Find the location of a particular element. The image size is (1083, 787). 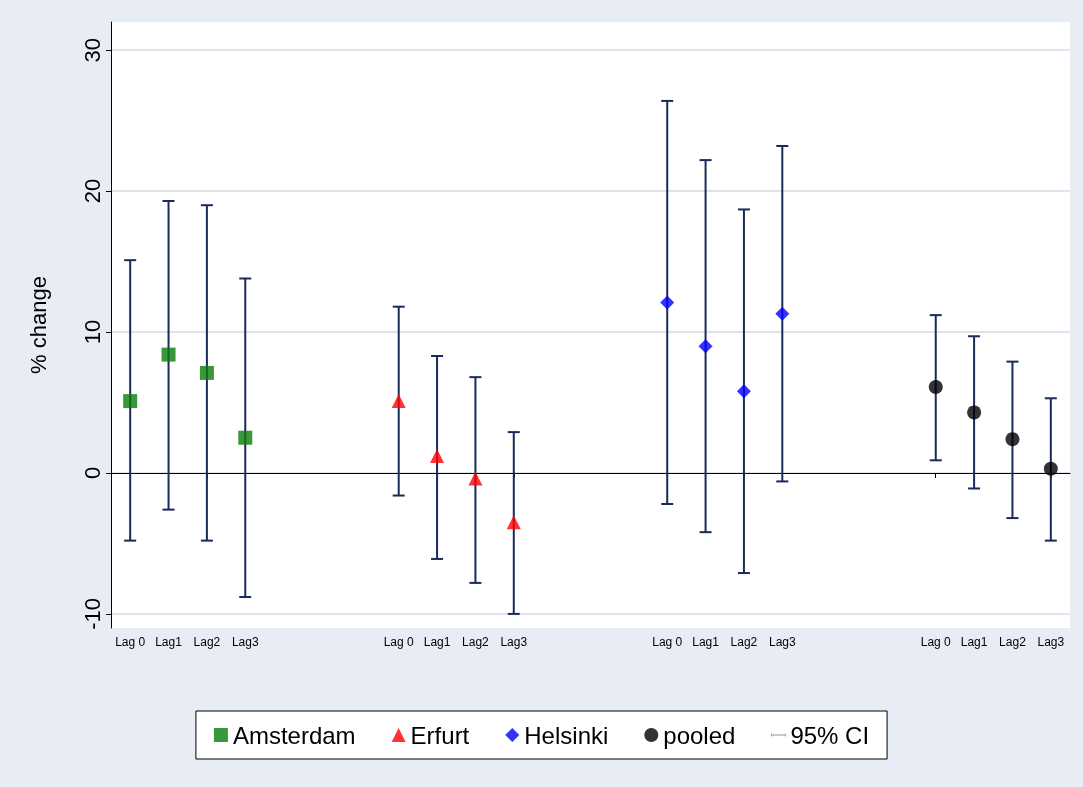

y-tick-label: 30 is located at coordinates (92, 50).